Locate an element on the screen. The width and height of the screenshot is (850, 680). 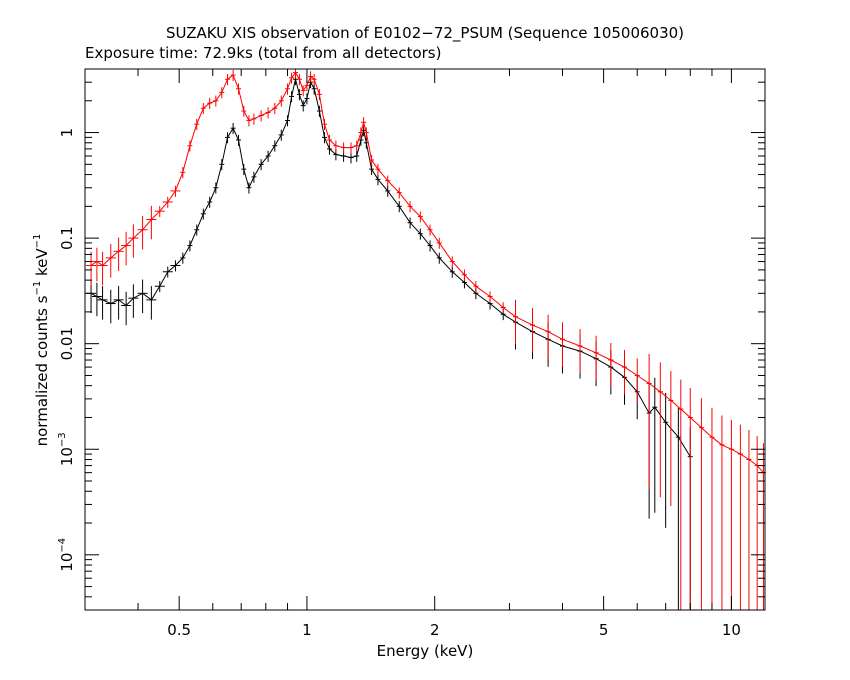
y-tick-label: 0.1 is located at coordinates (67, 238).